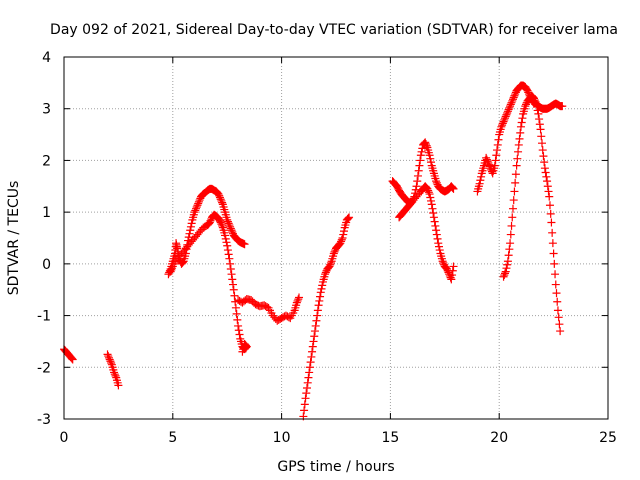  What do you see at coordinates (499, 438) in the screenshot?
I see `x-tick-label: 20` at bounding box center [499, 438].